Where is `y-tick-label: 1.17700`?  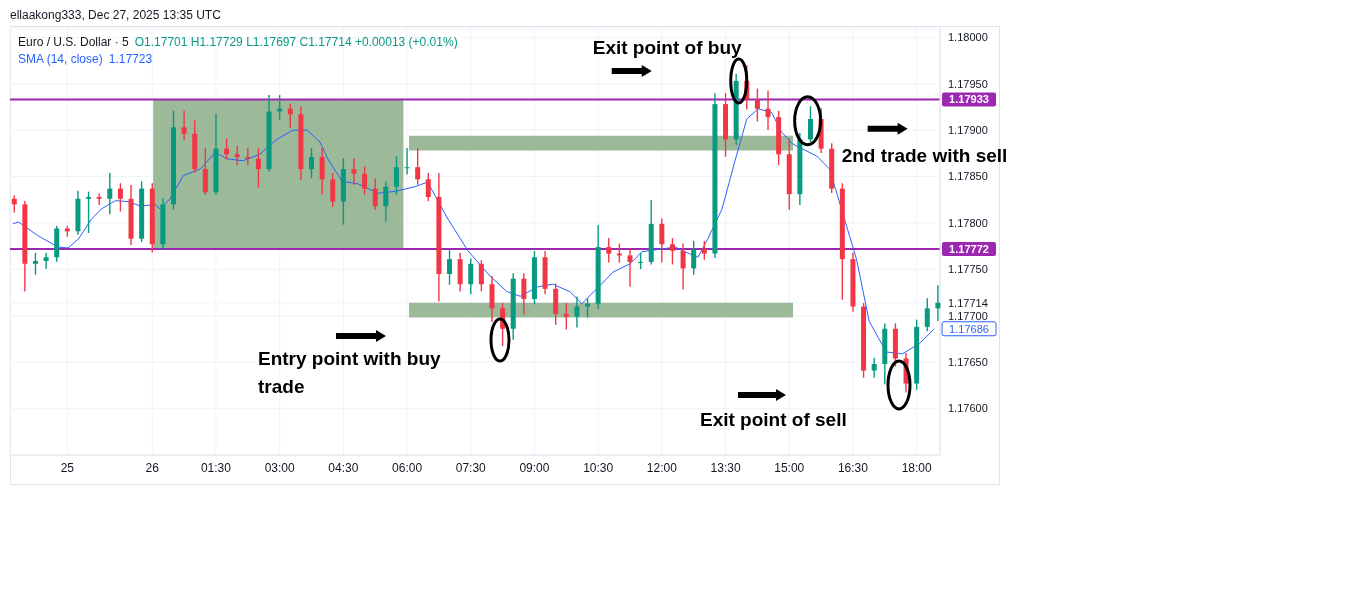
y-tick-label: 1.17700 is located at coordinates (968, 315).